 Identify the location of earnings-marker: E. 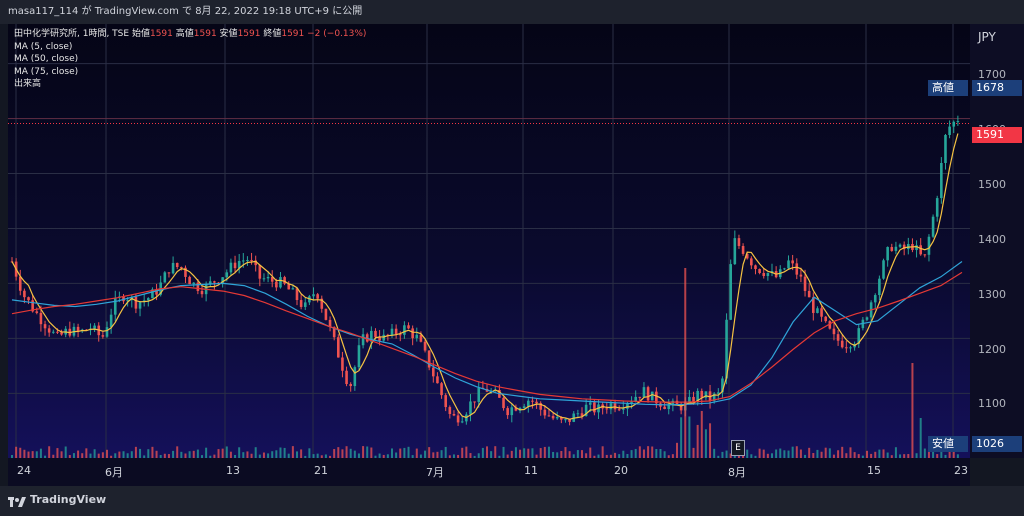
(738, 448).